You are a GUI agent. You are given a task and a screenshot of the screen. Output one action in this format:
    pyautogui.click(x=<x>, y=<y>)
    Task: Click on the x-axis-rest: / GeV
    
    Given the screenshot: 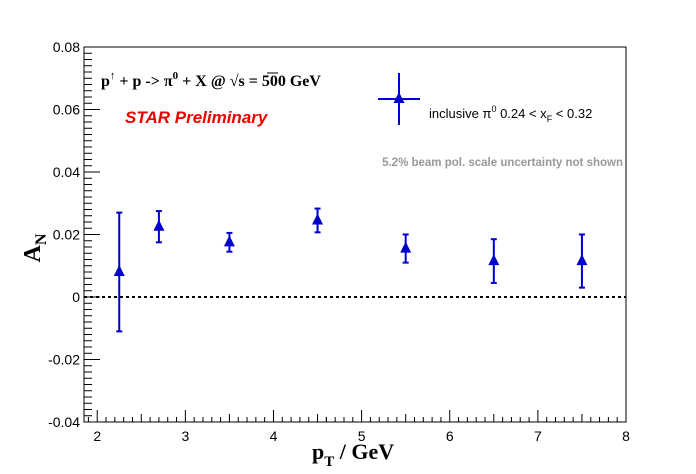 What is the action you would take?
    pyautogui.click(x=364, y=451)
    